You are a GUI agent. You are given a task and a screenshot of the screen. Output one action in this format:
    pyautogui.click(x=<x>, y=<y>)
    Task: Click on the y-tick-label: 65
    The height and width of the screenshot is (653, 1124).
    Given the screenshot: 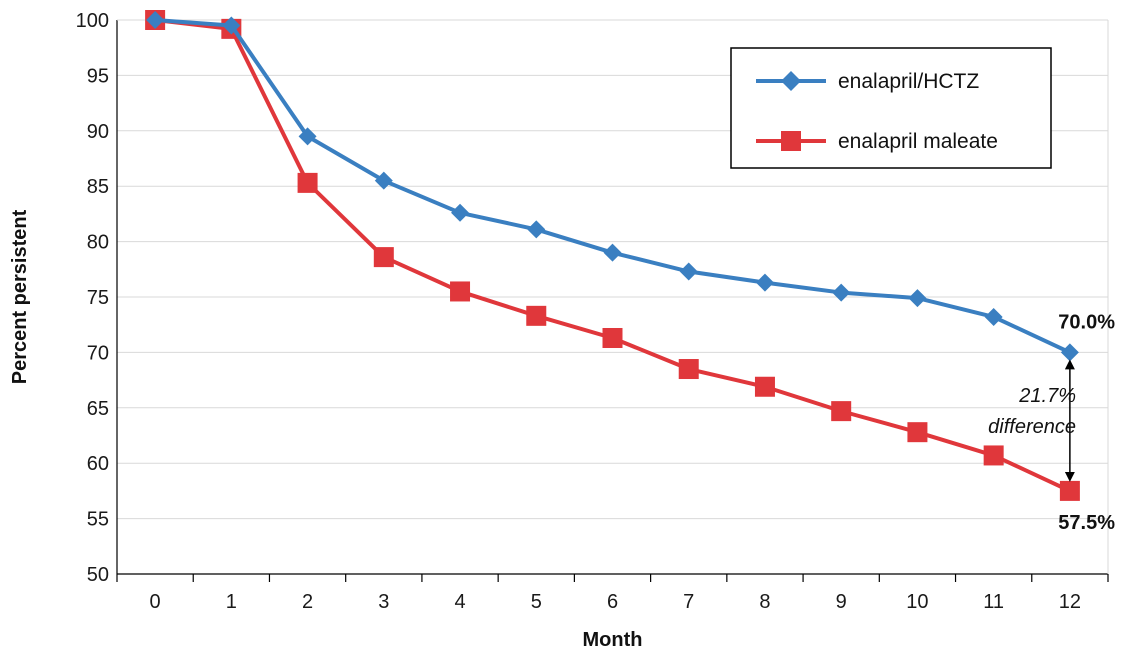 What is the action you would take?
    pyautogui.click(x=98, y=409)
    